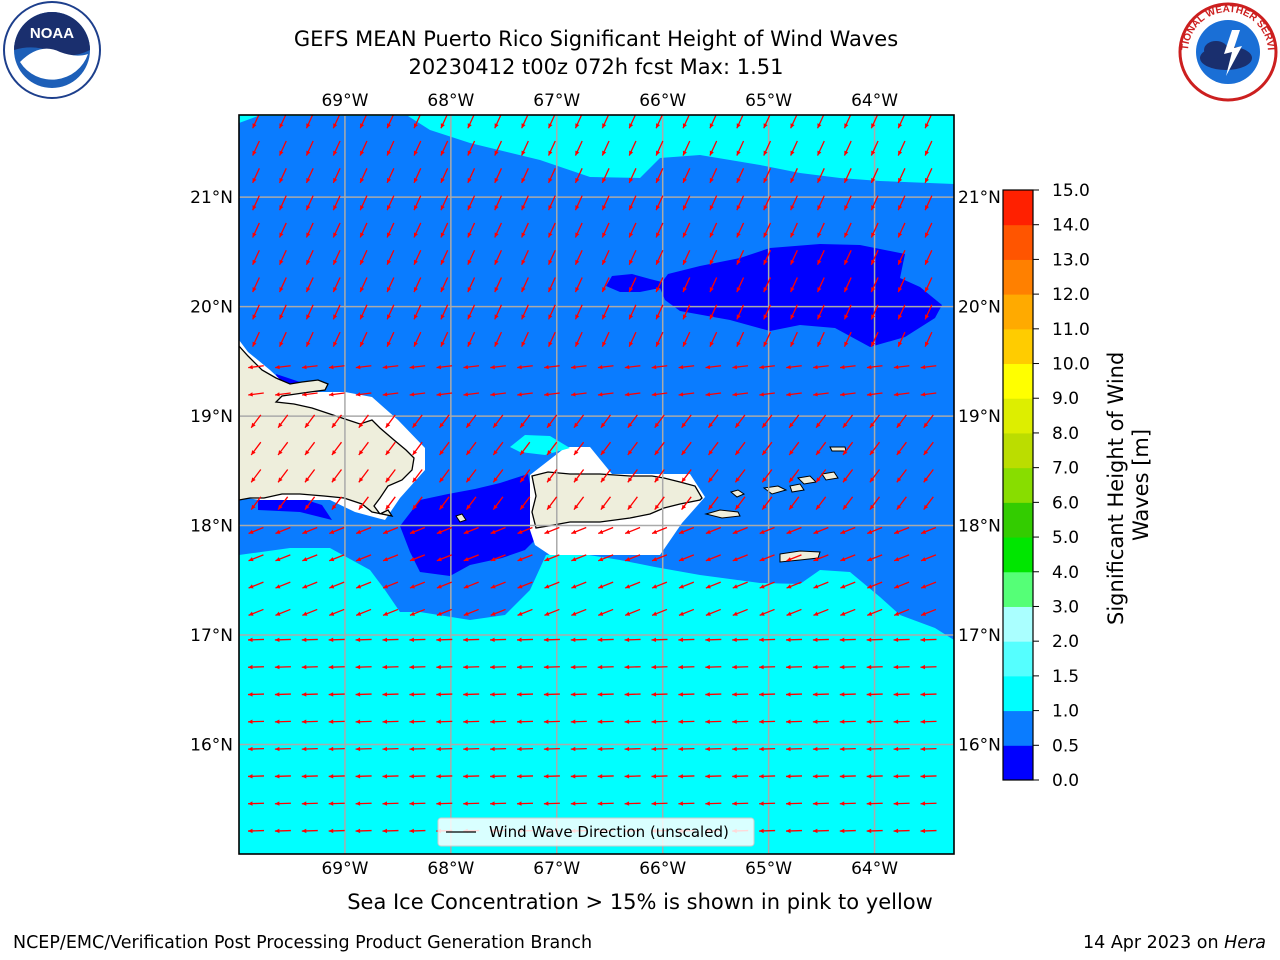  What do you see at coordinates (1071, 191) in the screenshot?
I see `colorbar-tick-label: 15.0` at bounding box center [1071, 191].